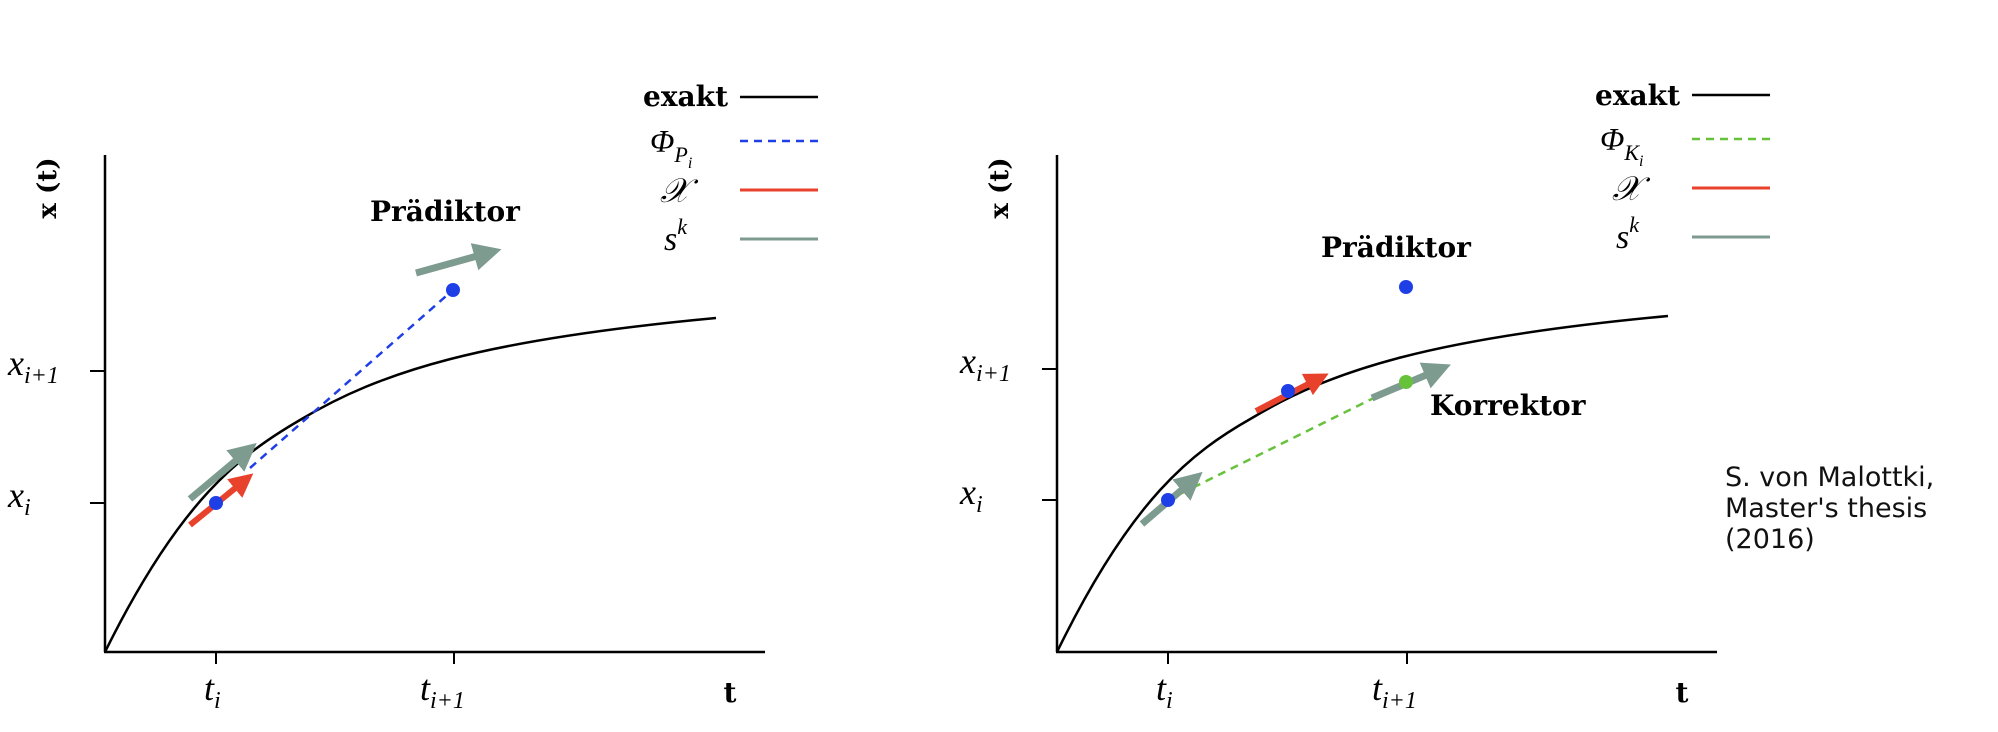 The height and width of the screenshot is (732, 1998). What do you see at coordinates (1682, 167) in the screenshot?
I see `legend: exakt ΦKi 𝒳 sk` at bounding box center [1682, 167].